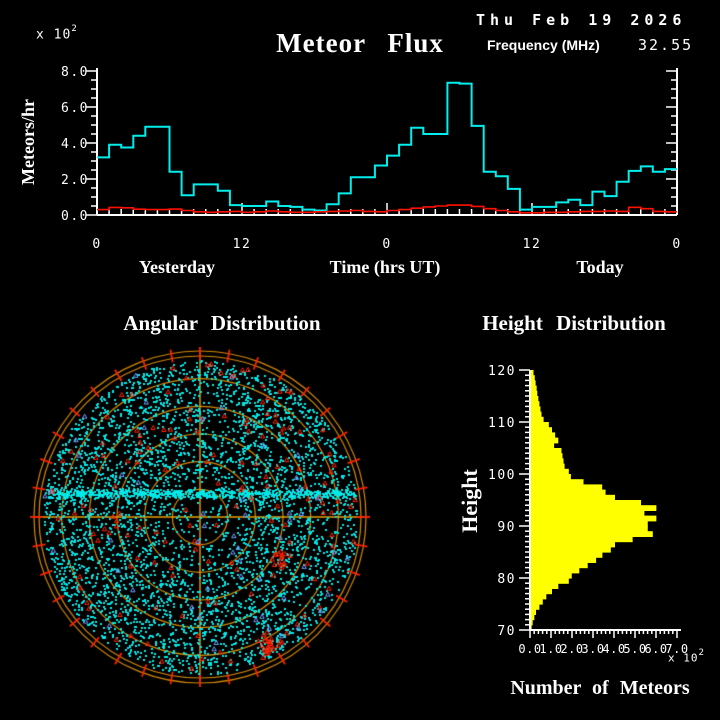 This screenshot has width=720, height=720. I want to click on svg-text: 7.0, so click(676, 649).